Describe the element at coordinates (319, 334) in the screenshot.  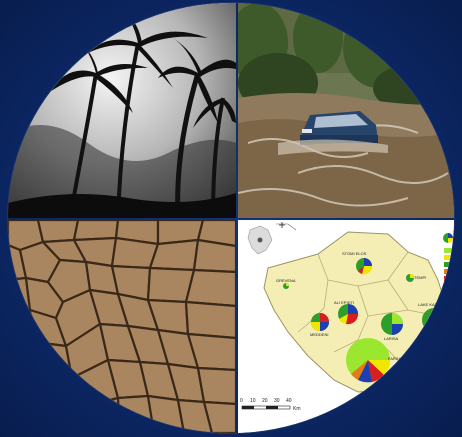
I see `label-meteora: MEDDENI` at that location.